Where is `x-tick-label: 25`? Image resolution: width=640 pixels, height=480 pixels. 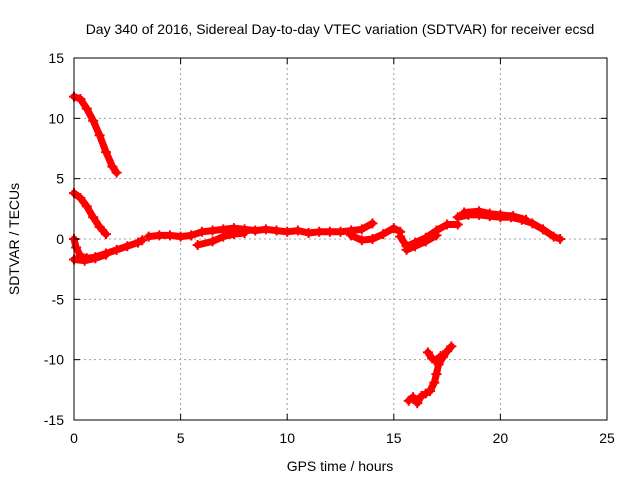
x-tick-label: 25 is located at coordinates (607, 438).